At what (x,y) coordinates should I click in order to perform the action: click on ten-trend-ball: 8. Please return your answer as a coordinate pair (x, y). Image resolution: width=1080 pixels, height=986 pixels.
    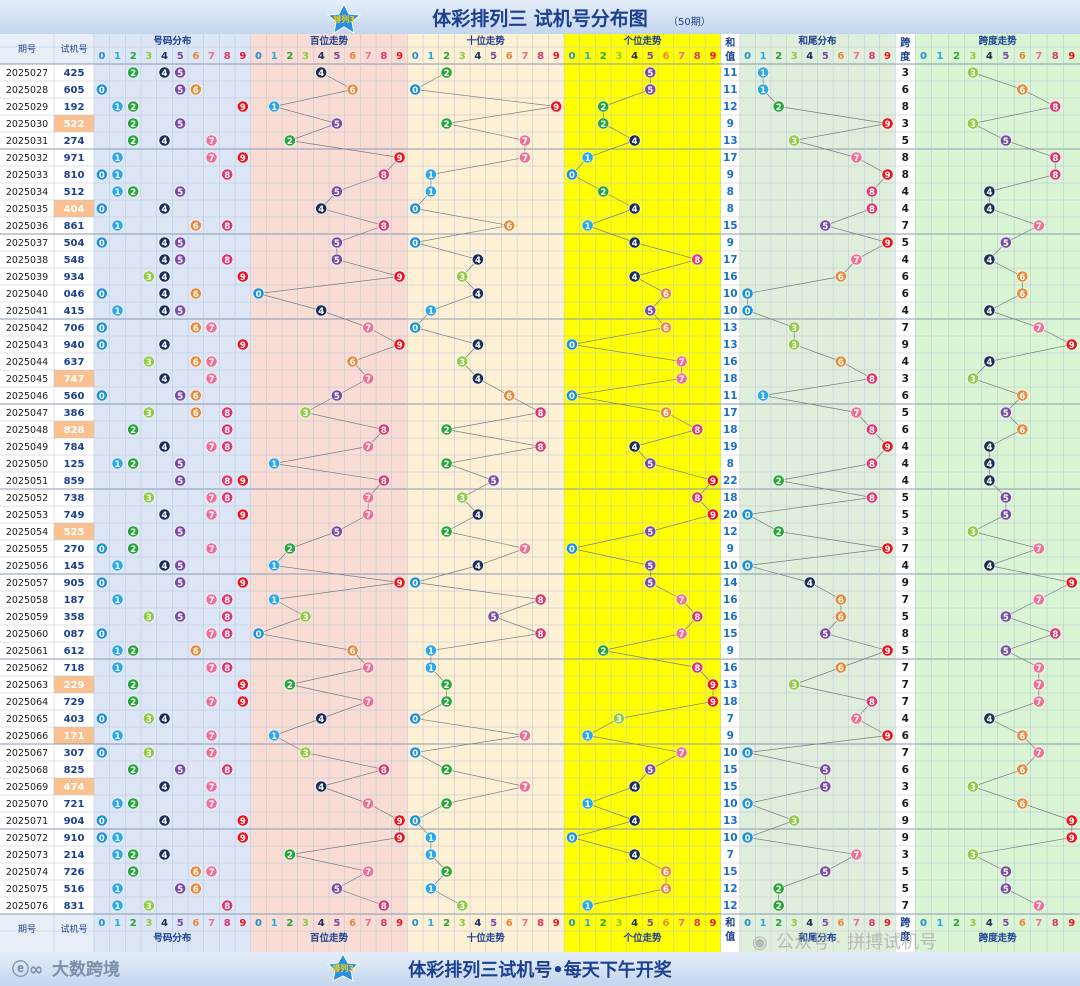
    Looking at the image, I should click on (540, 446).